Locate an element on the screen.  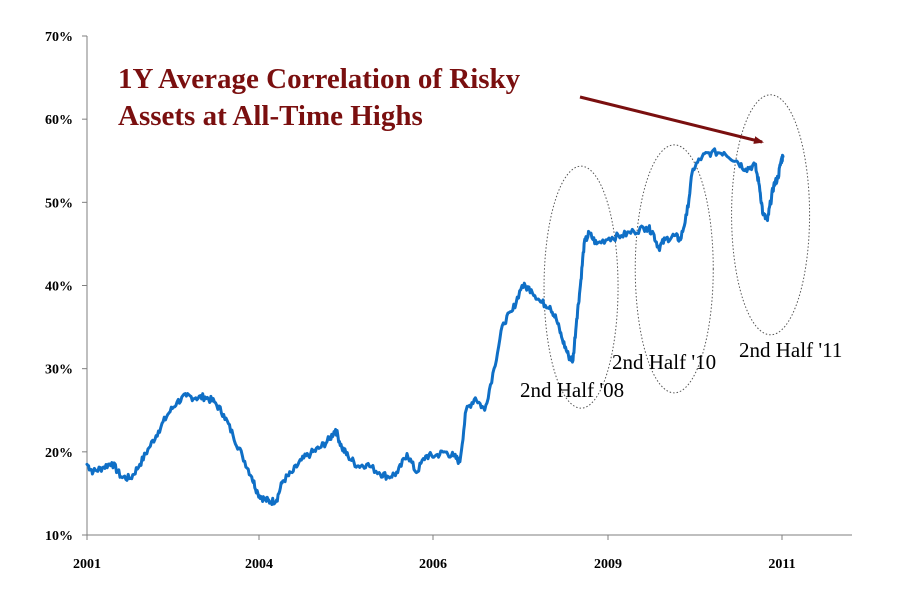
y-tick-label: 70% is located at coordinates (59, 37).